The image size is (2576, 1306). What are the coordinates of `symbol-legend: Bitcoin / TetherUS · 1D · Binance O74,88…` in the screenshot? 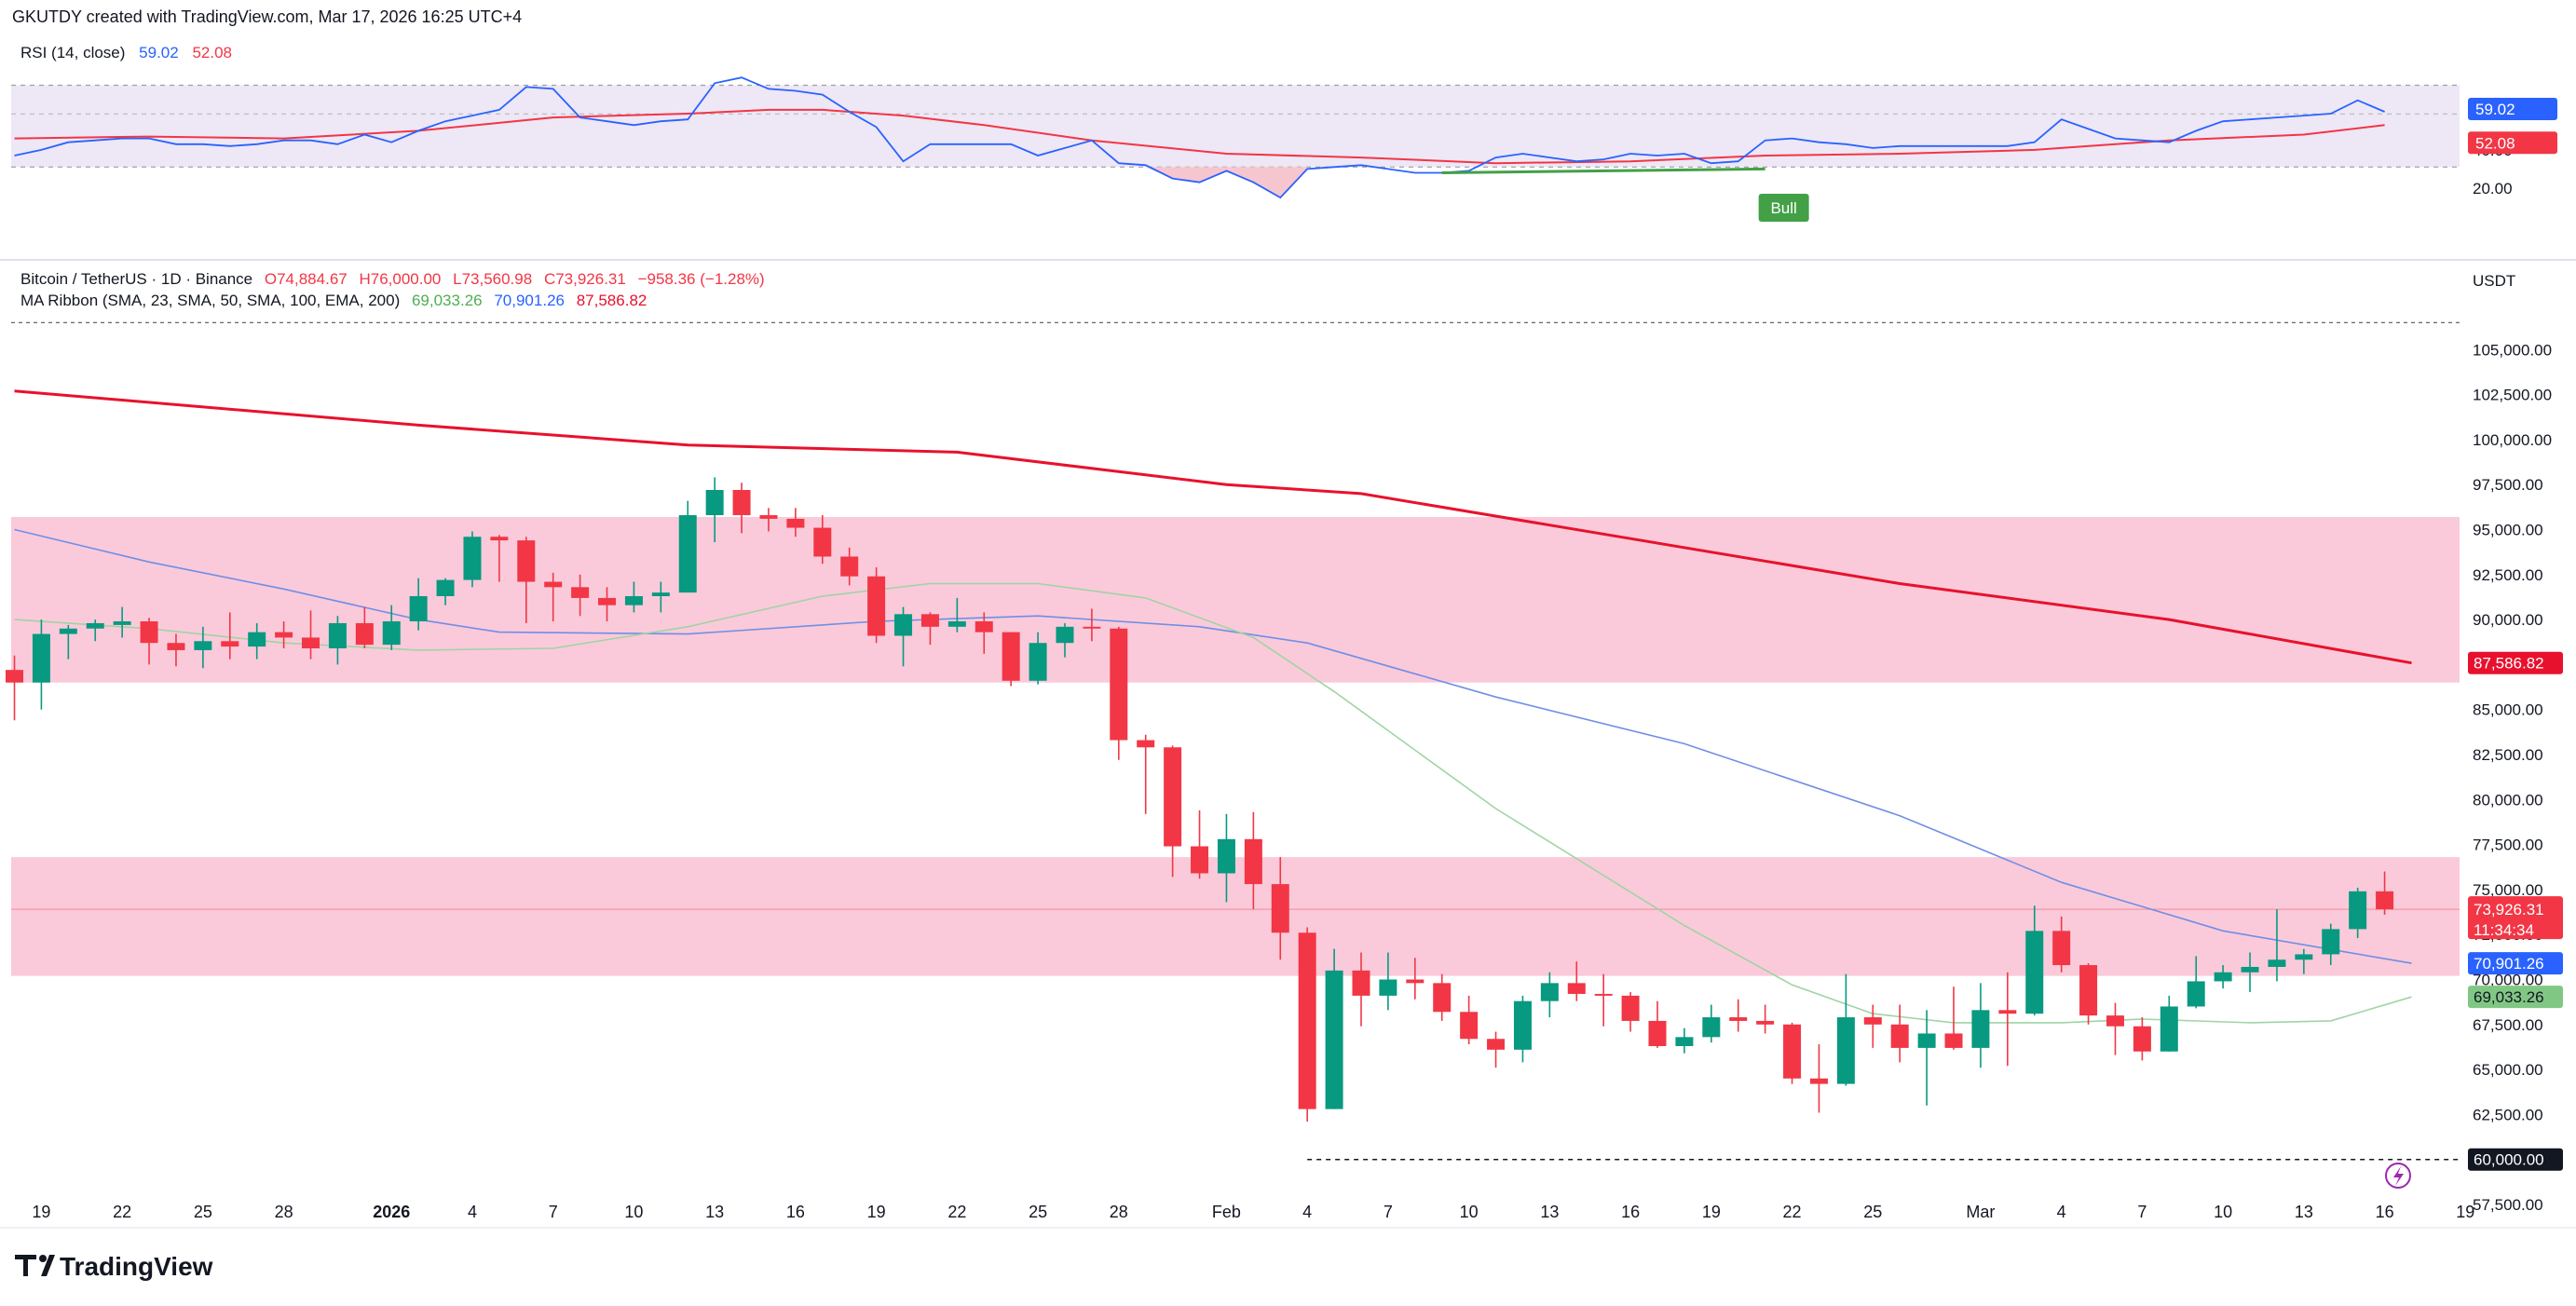 It's located at (392, 279).